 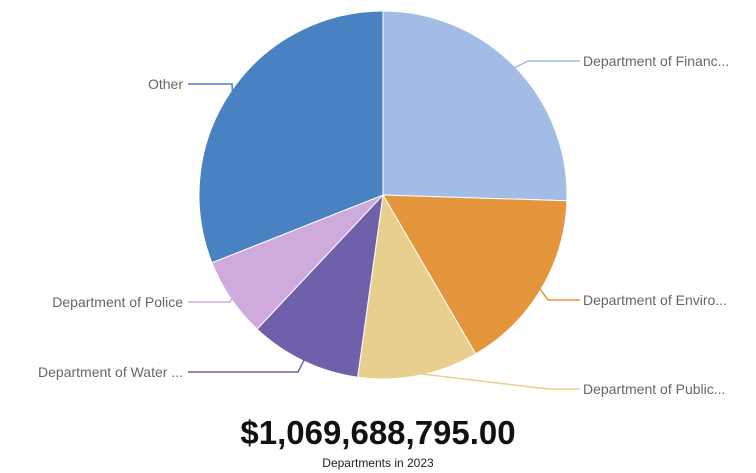 What do you see at coordinates (378, 432) in the screenshot?
I see `total-amount: $1,069,688,795.00` at bounding box center [378, 432].